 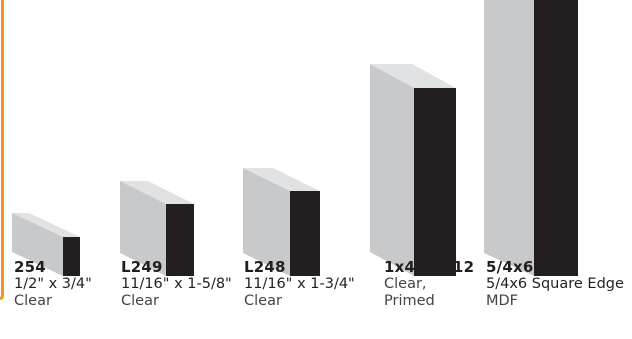 I want to click on product-size: 11/16" x 1-5/8", so click(x=176, y=284).